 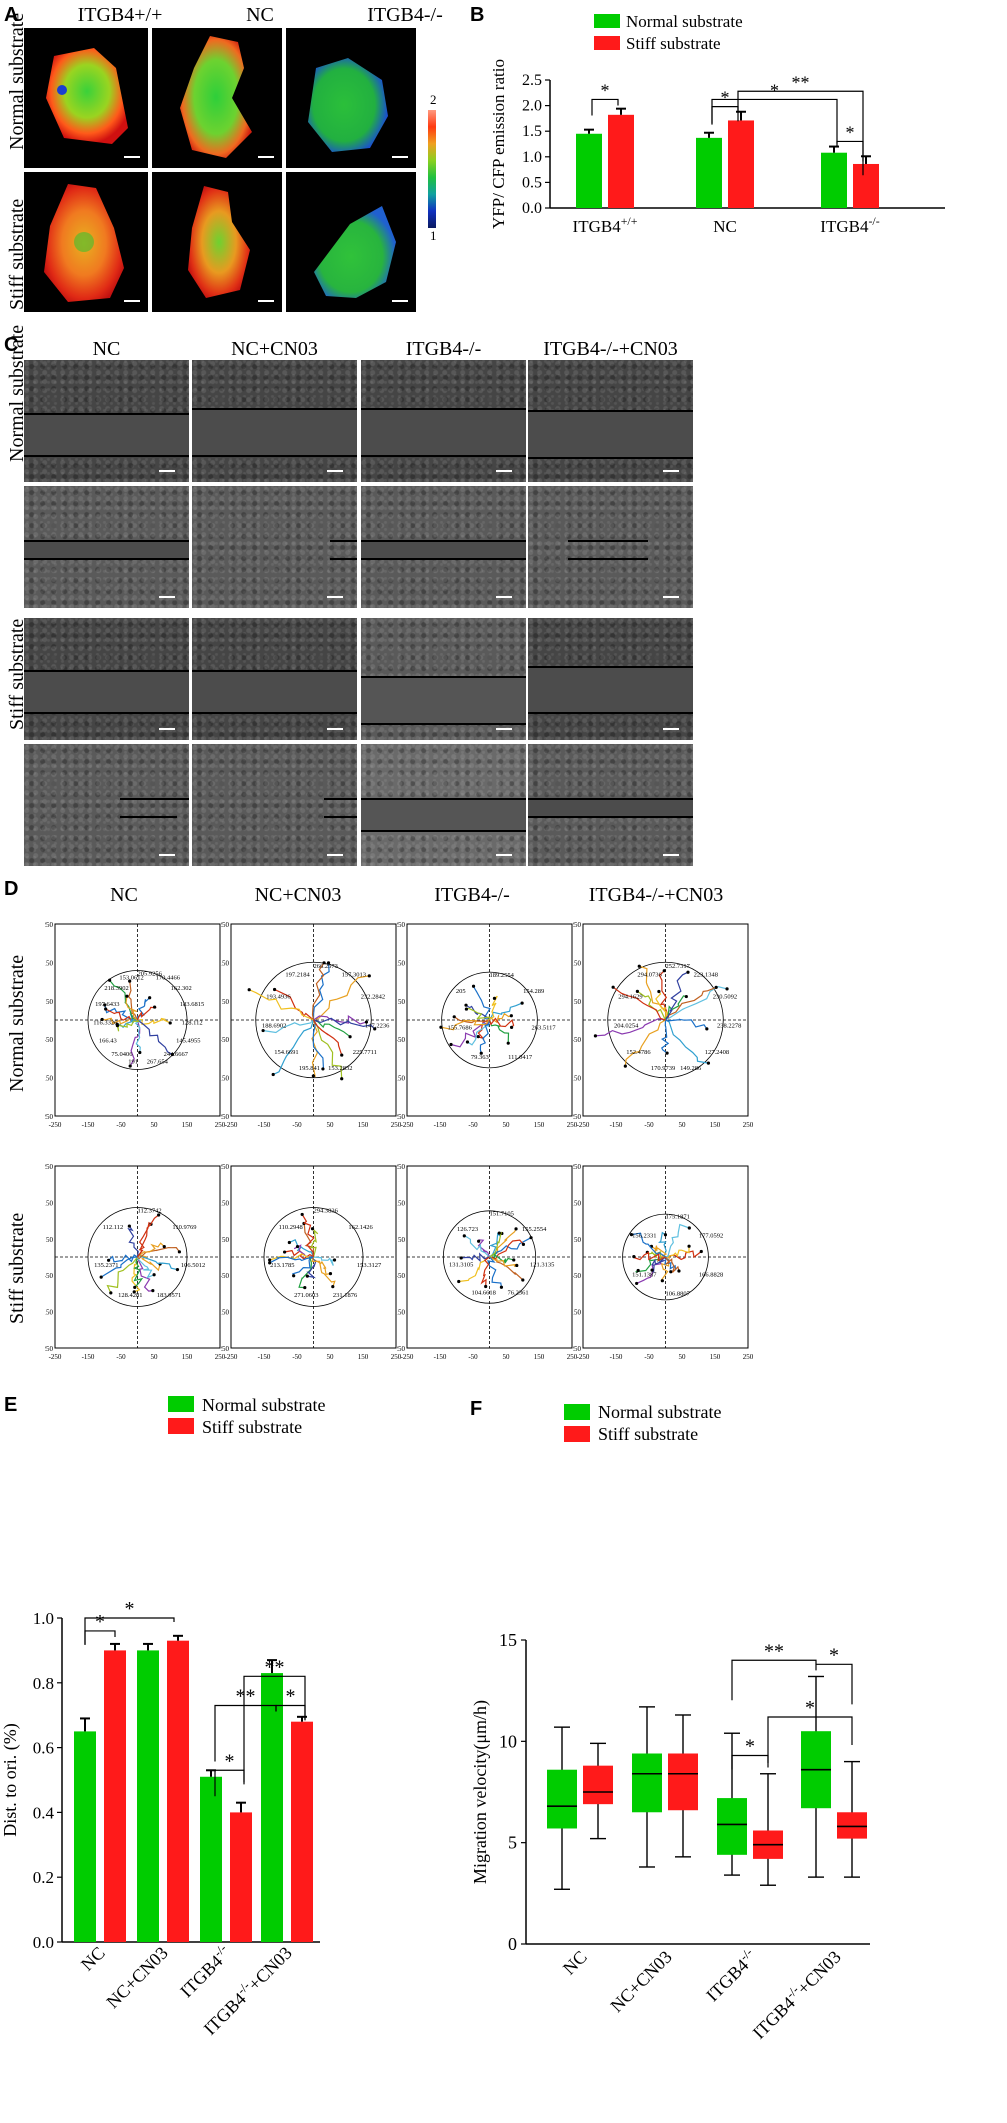 I want to click on panel-label-c: C, so click(x=11, y=345).